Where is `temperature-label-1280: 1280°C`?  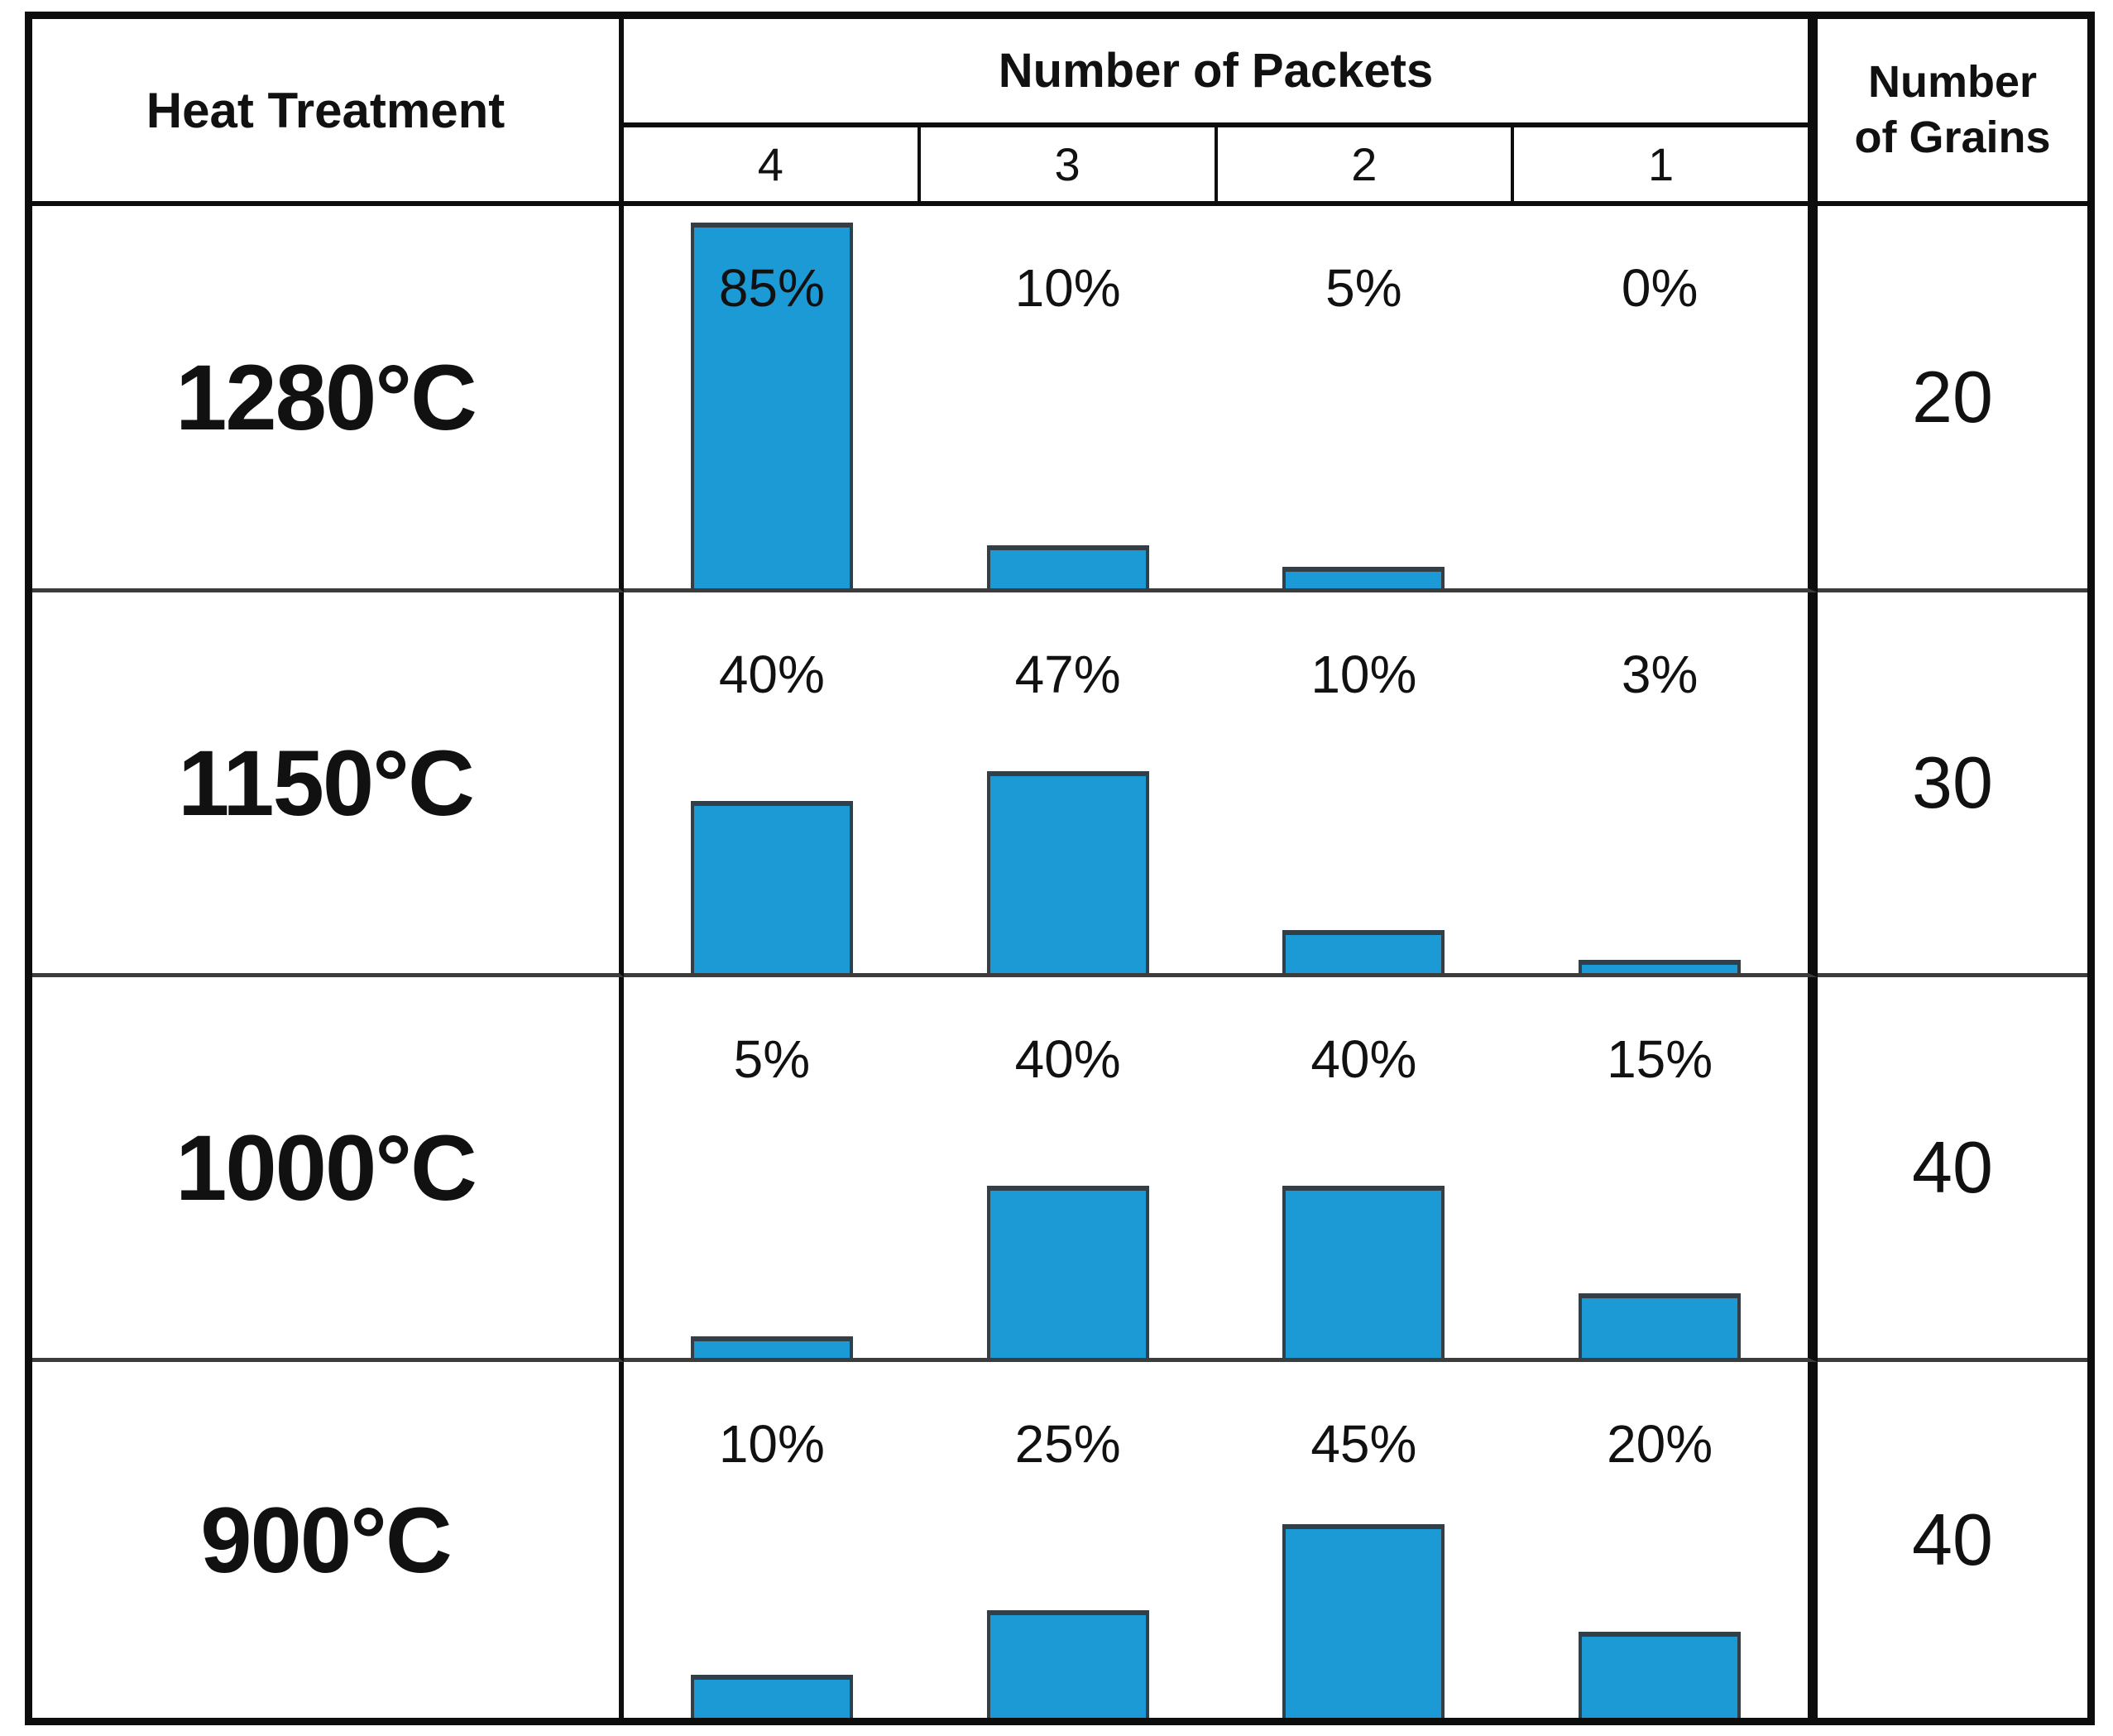
temperature-label-1280: 1280°C is located at coordinates (328, 399).